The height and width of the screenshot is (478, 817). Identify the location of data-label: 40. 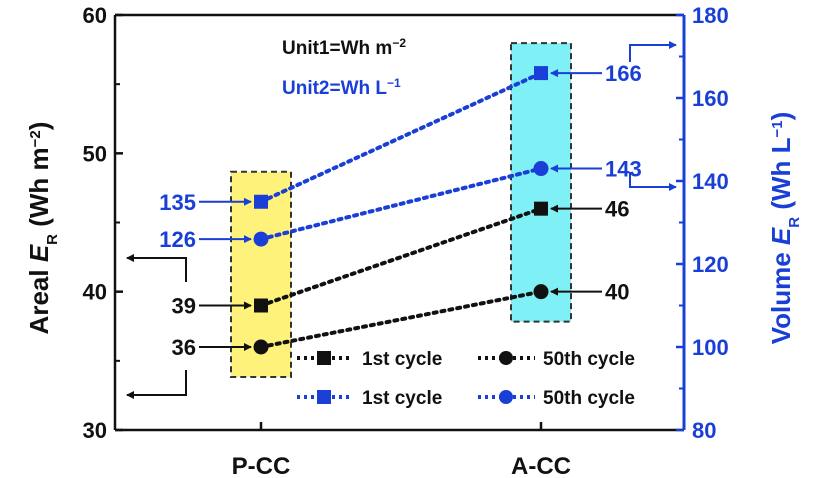
(617, 292).